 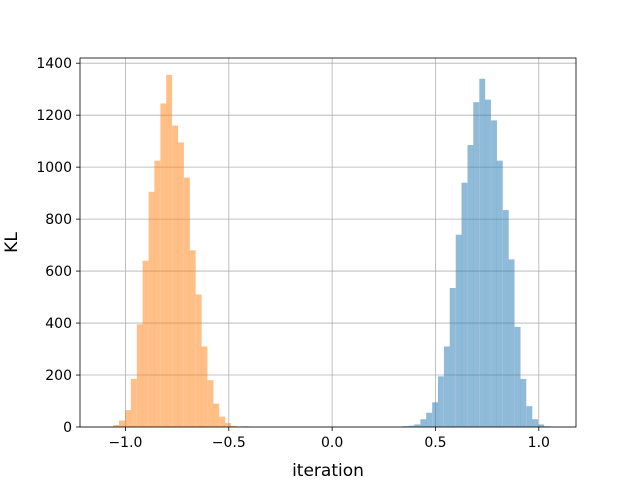 What do you see at coordinates (58, 220) in the screenshot?
I see `y-tick-label: 800` at bounding box center [58, 220].